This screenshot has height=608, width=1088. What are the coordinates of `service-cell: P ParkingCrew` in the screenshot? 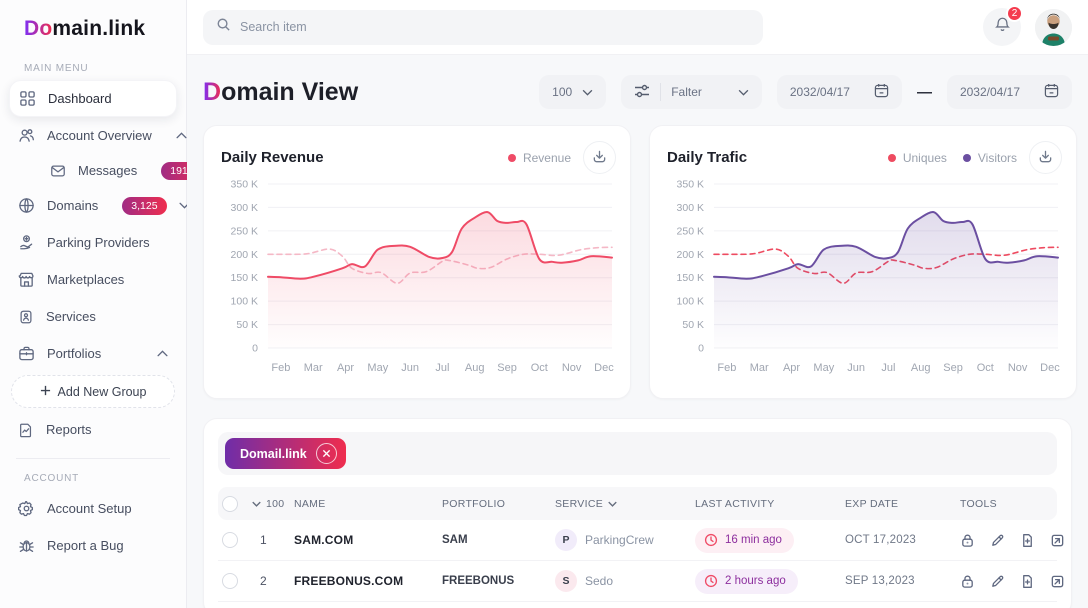 It's located at (625, 540).